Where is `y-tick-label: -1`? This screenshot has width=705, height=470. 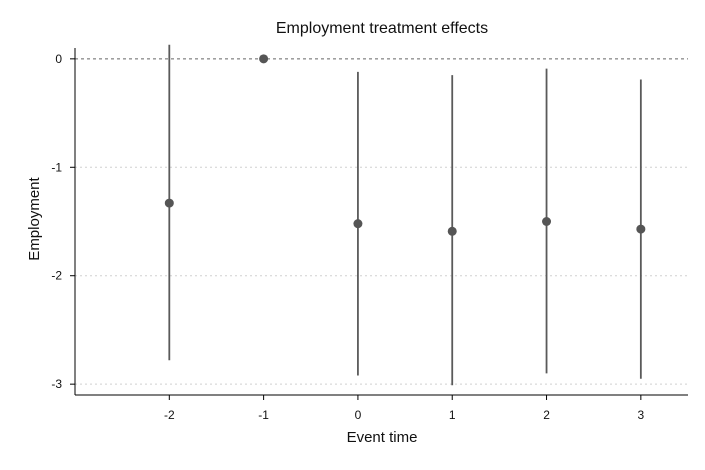 y-tick-label: -1 is located at coordinates (56, 167).